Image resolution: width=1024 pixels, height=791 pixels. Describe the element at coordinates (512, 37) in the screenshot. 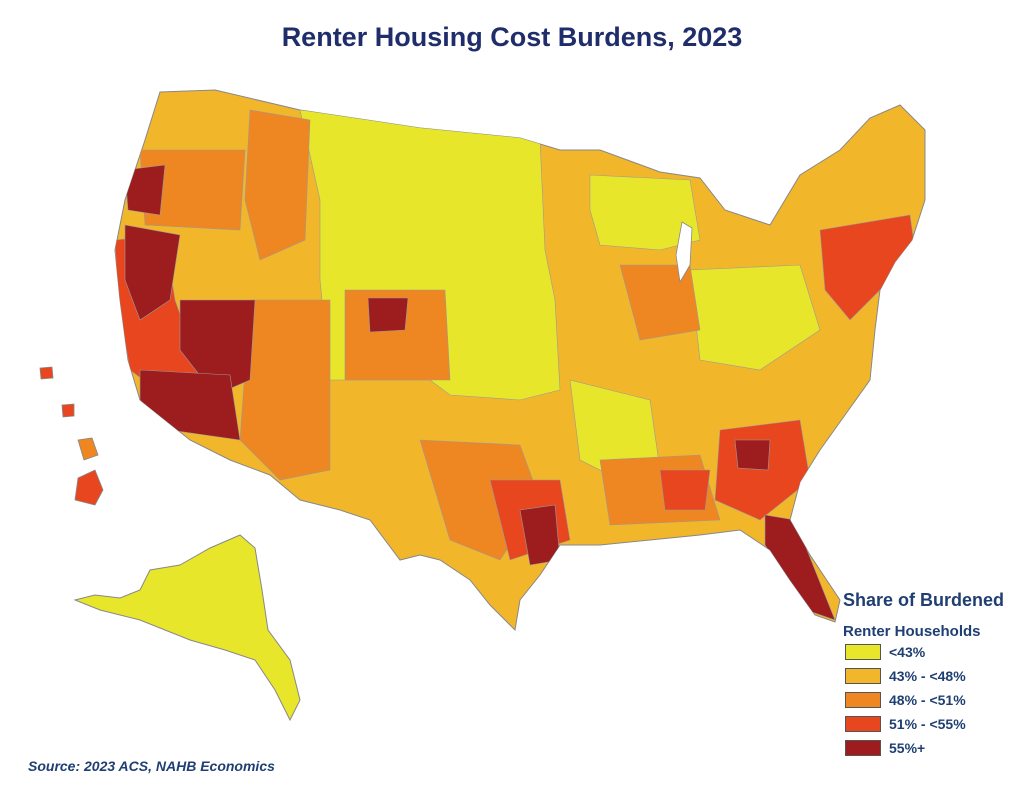

I see `map-title: Renter Housing Cost Burdens, 2023` at that location.